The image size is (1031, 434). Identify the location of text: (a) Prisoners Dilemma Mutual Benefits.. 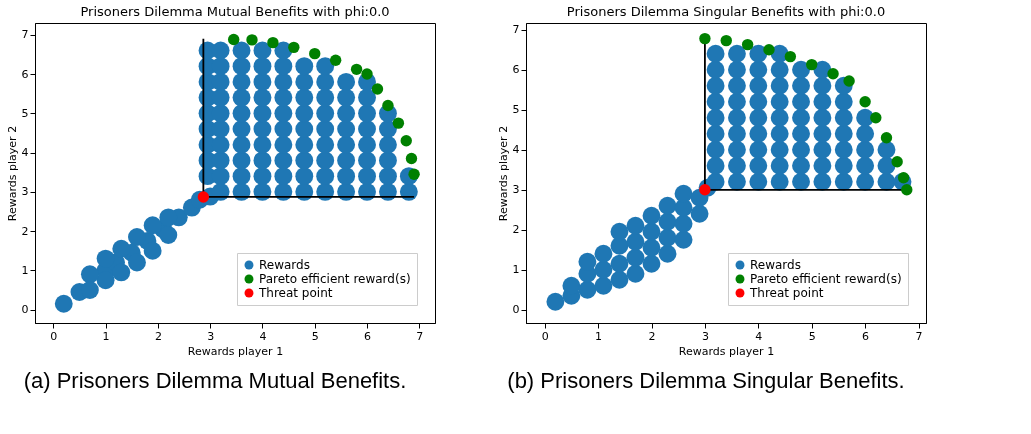
(215, 380).